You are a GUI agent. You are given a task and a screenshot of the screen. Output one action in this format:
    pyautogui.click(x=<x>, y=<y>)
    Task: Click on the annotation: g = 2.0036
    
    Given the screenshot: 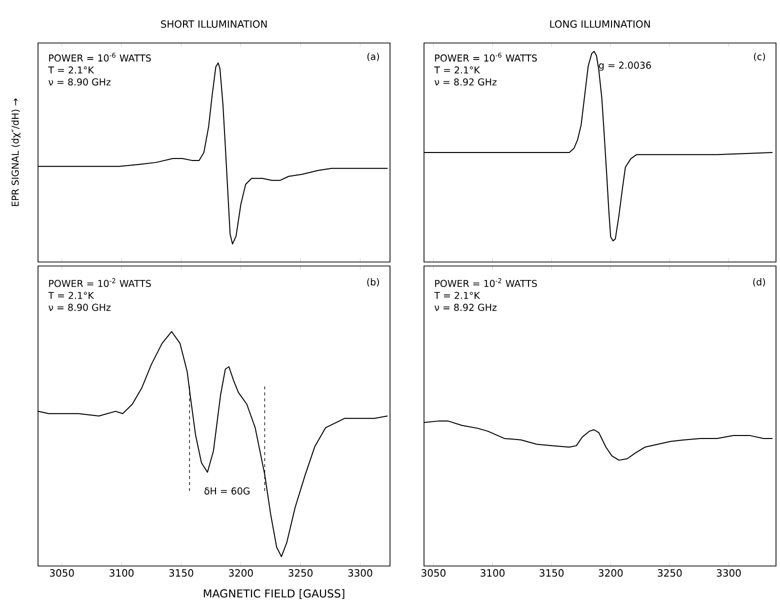 What is the action you would take?
    pyautogui.click(x=624, y=66)
    